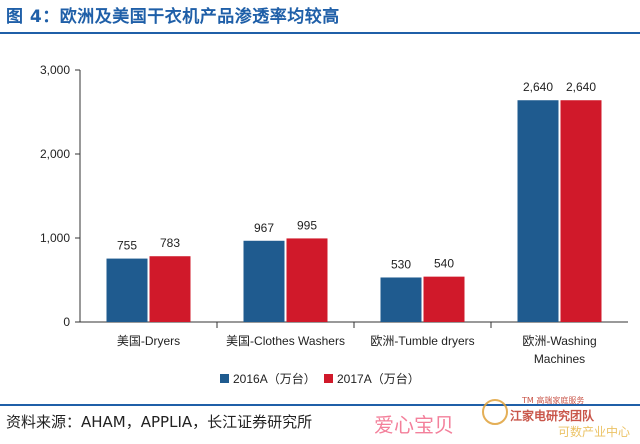  Describe the element at coordinates (320, 405) in the screenshot. I see `footer-divider` at that location.